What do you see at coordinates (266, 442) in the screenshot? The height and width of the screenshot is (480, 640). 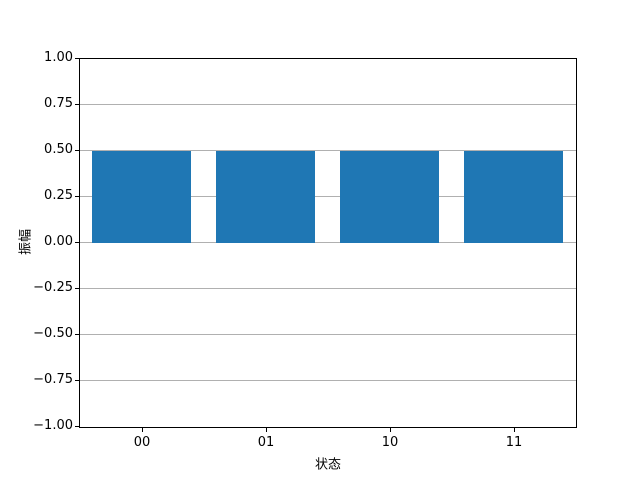 I see `x-tick-label: 01` at bounding box center [266, 442].